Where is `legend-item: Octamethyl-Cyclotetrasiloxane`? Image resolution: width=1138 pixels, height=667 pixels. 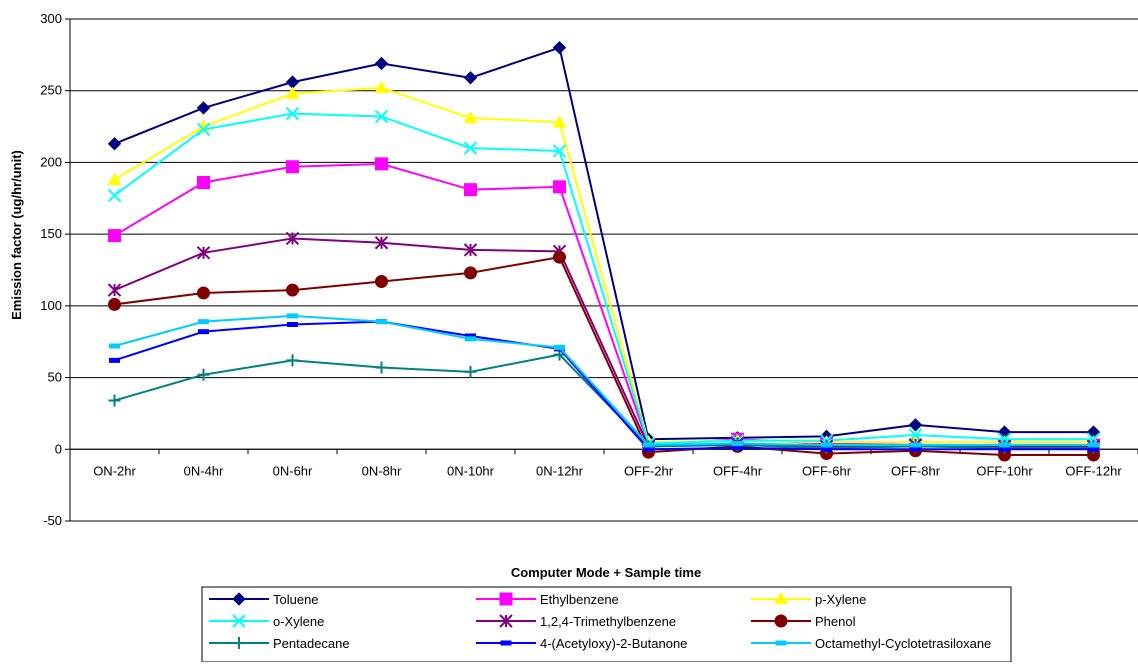
legend-item: Octamethyl-Cyclotetrasiloxane is located at coordinates (871, 643).